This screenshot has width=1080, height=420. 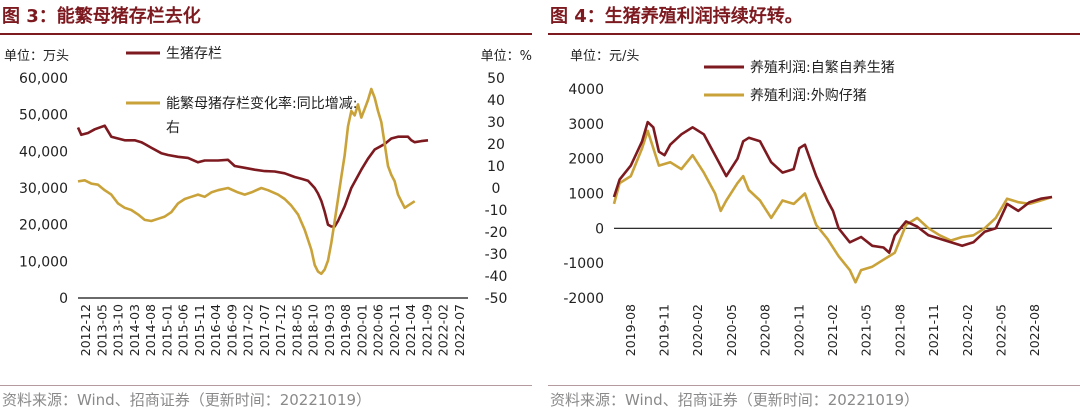 What do you see at coordinates (866, 330) in the screenshot?
I see `x-tick-label: 2021-05` at bounding box center [866, 330].